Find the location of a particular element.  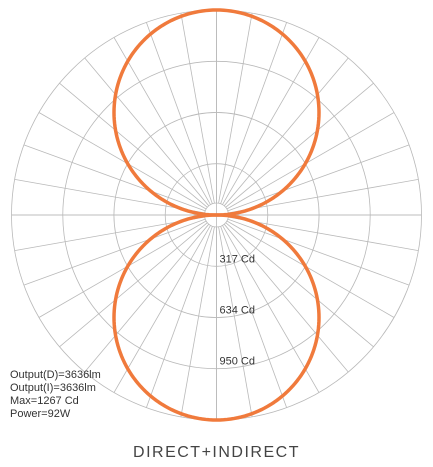

ring-label-634: 634 Cd is located at coordinates (237, 311).